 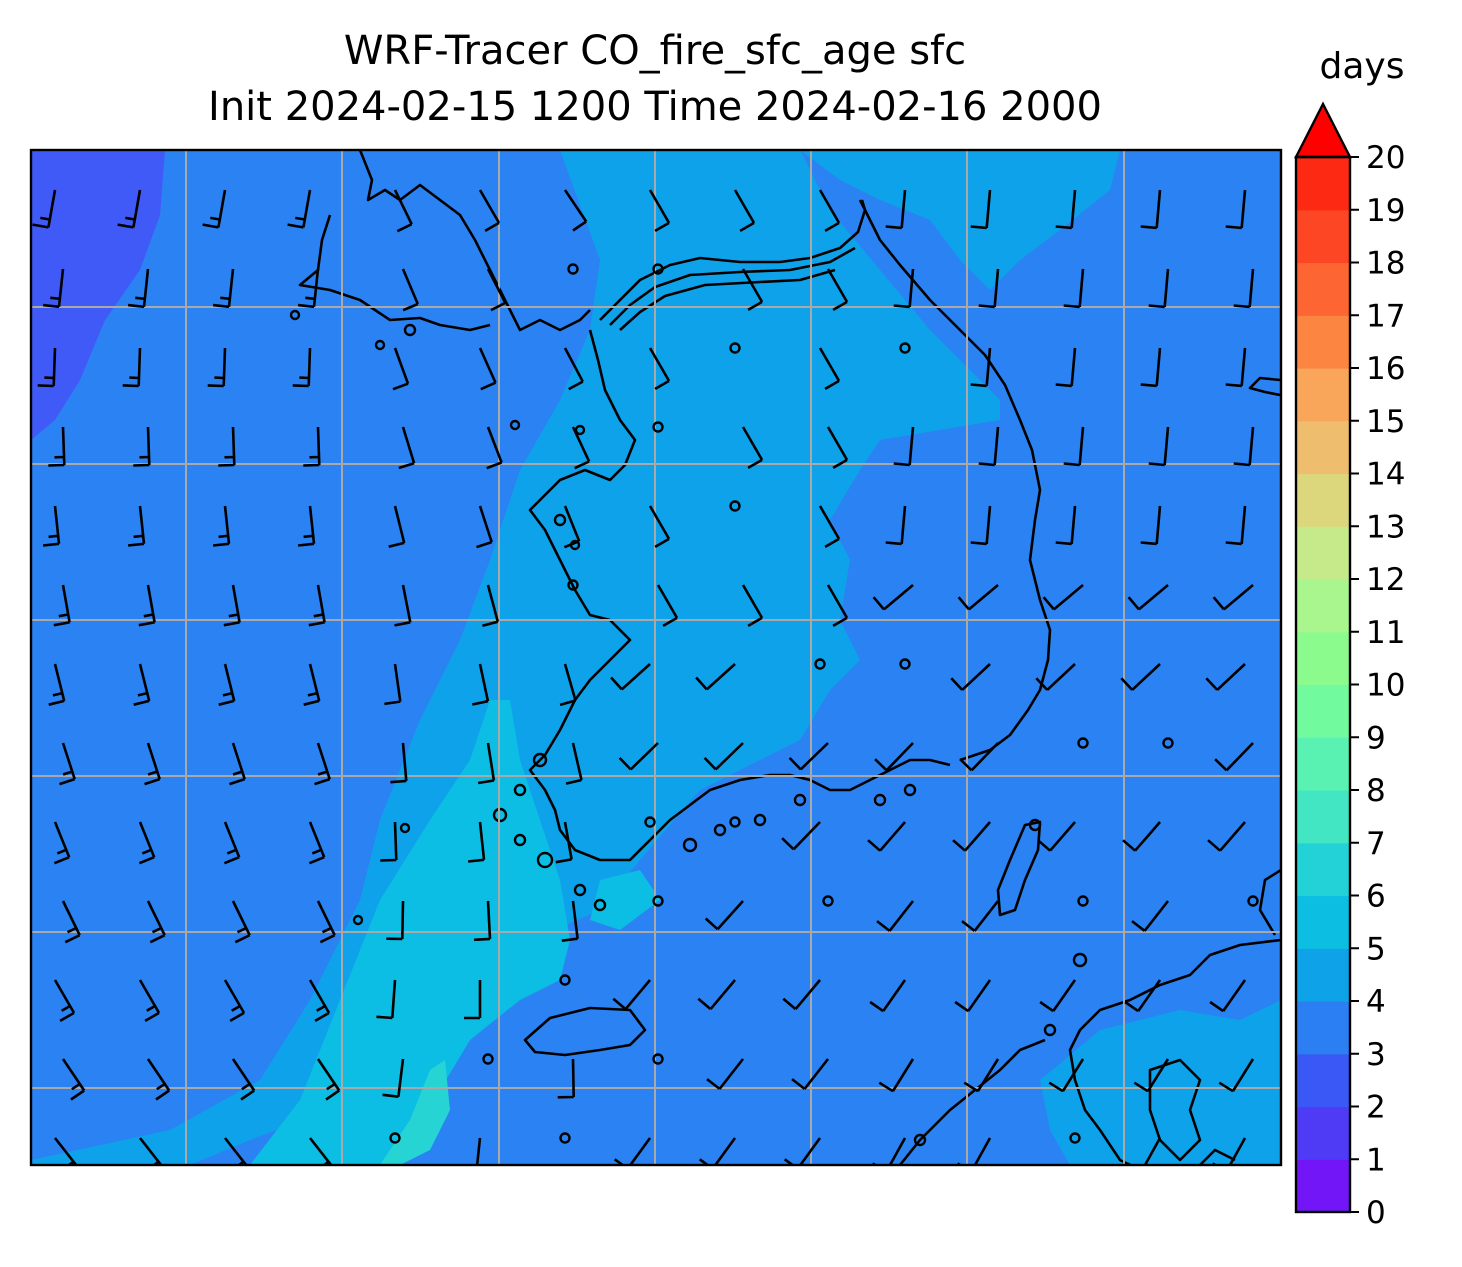 What do you see at coordinates (1376, 897) in the screenshot?
I see `colorbar-tick-label: 6` at bounding box center [1376, 897].